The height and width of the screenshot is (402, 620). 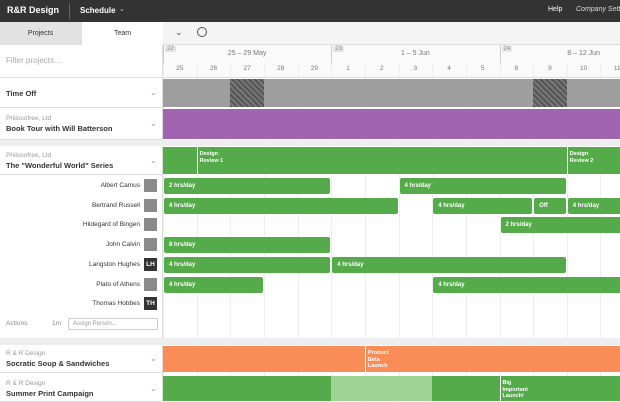 What do you see at coordinates (21, 93) in the screenshot?
I see `project-title: Time Off` at bounding box center [21, 93].